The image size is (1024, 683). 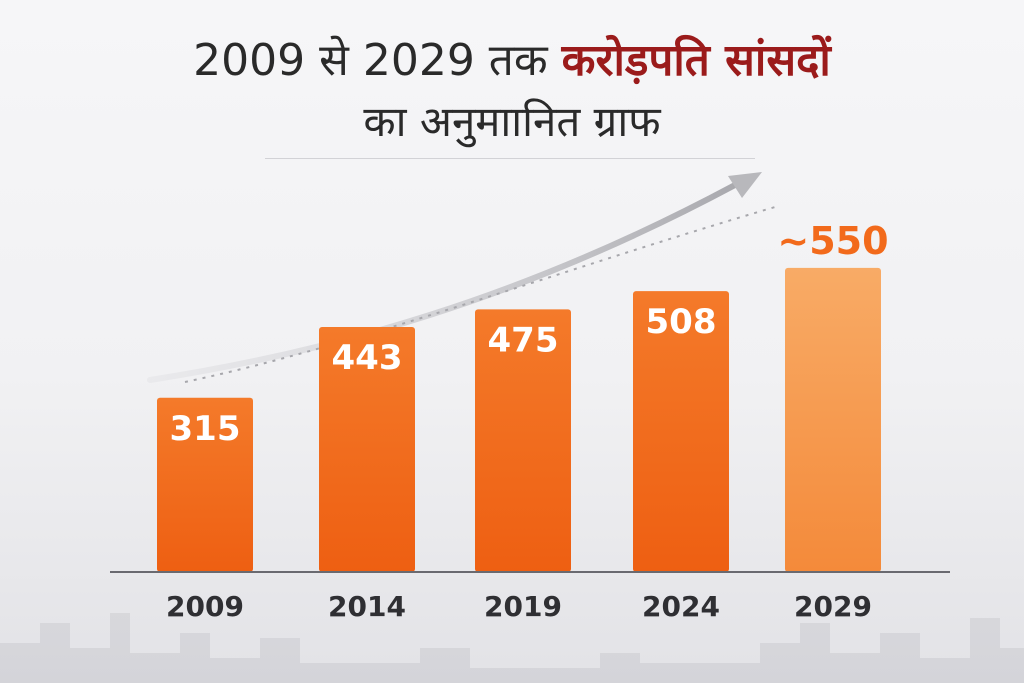 What do you see at coordinates (205, 606) in the screenshot?
I see `tick-label-2009: 2009` at bounding box center [205, 606].